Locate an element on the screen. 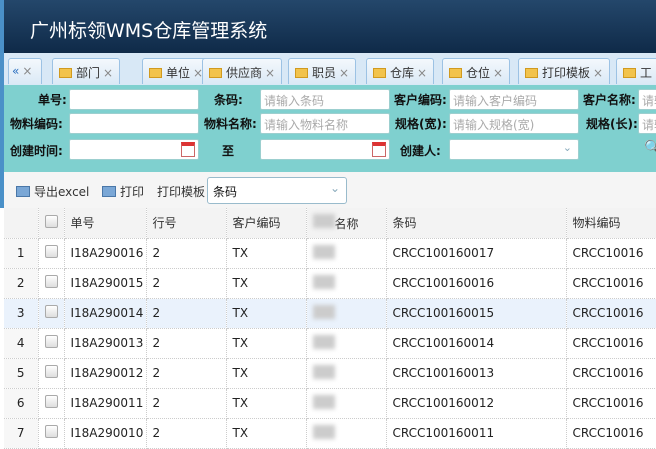 The image size is (656, 449). material-code-input is located at coordinates (134, 123).